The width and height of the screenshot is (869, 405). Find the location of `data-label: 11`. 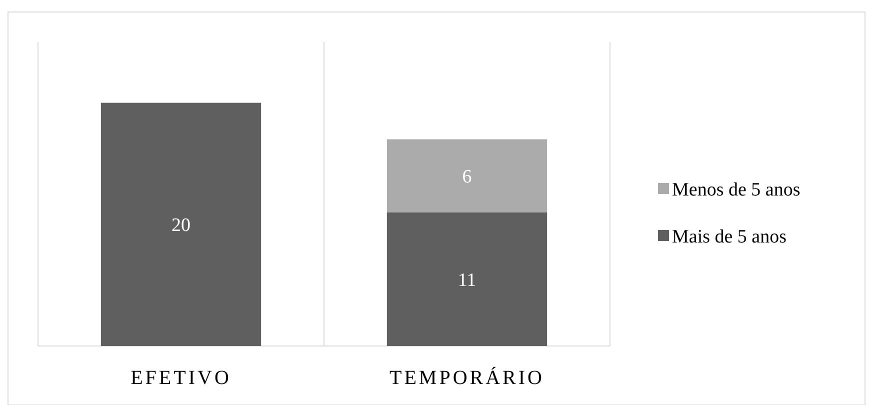

data-label: 11 is located at coordinates (467, 280).